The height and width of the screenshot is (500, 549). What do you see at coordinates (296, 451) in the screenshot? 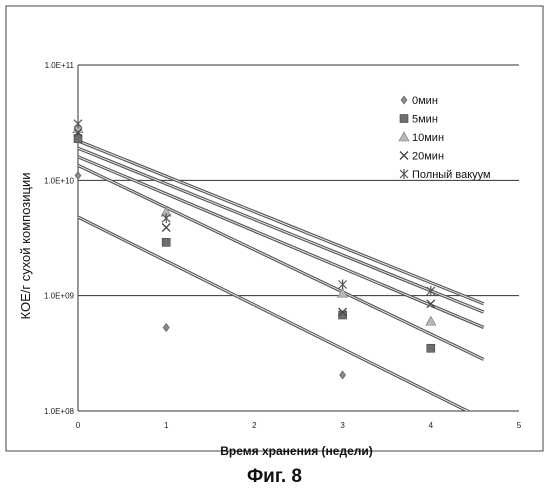
I see `x-axis-title: Время хранения (недели)` at bounding box center [296, 451].